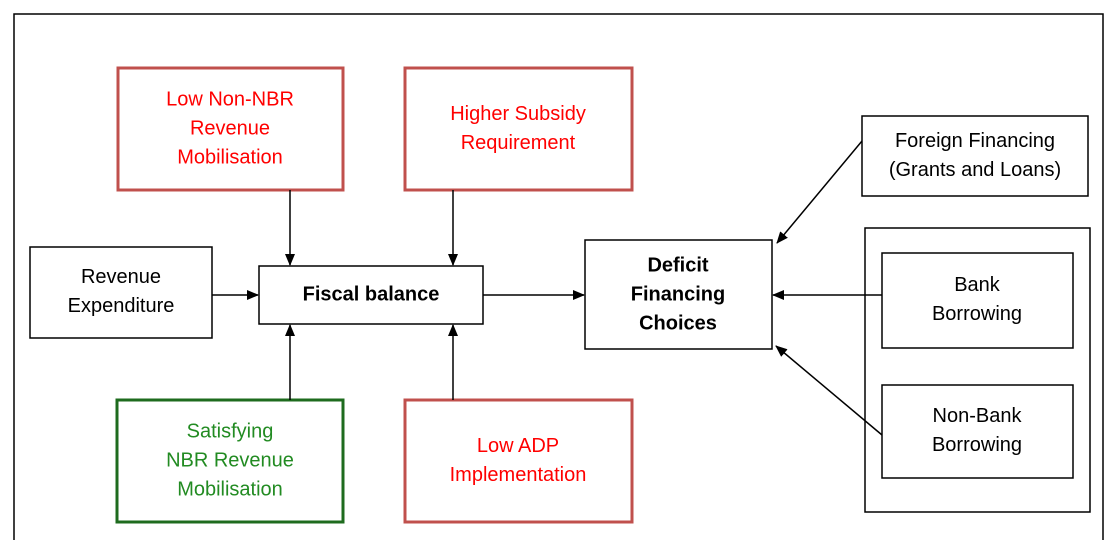 This screenshot has height=540, width=1105. Describe the element at coordinates (230, 431) in the screenshot. I see `node-label: Satisfying` at that location.